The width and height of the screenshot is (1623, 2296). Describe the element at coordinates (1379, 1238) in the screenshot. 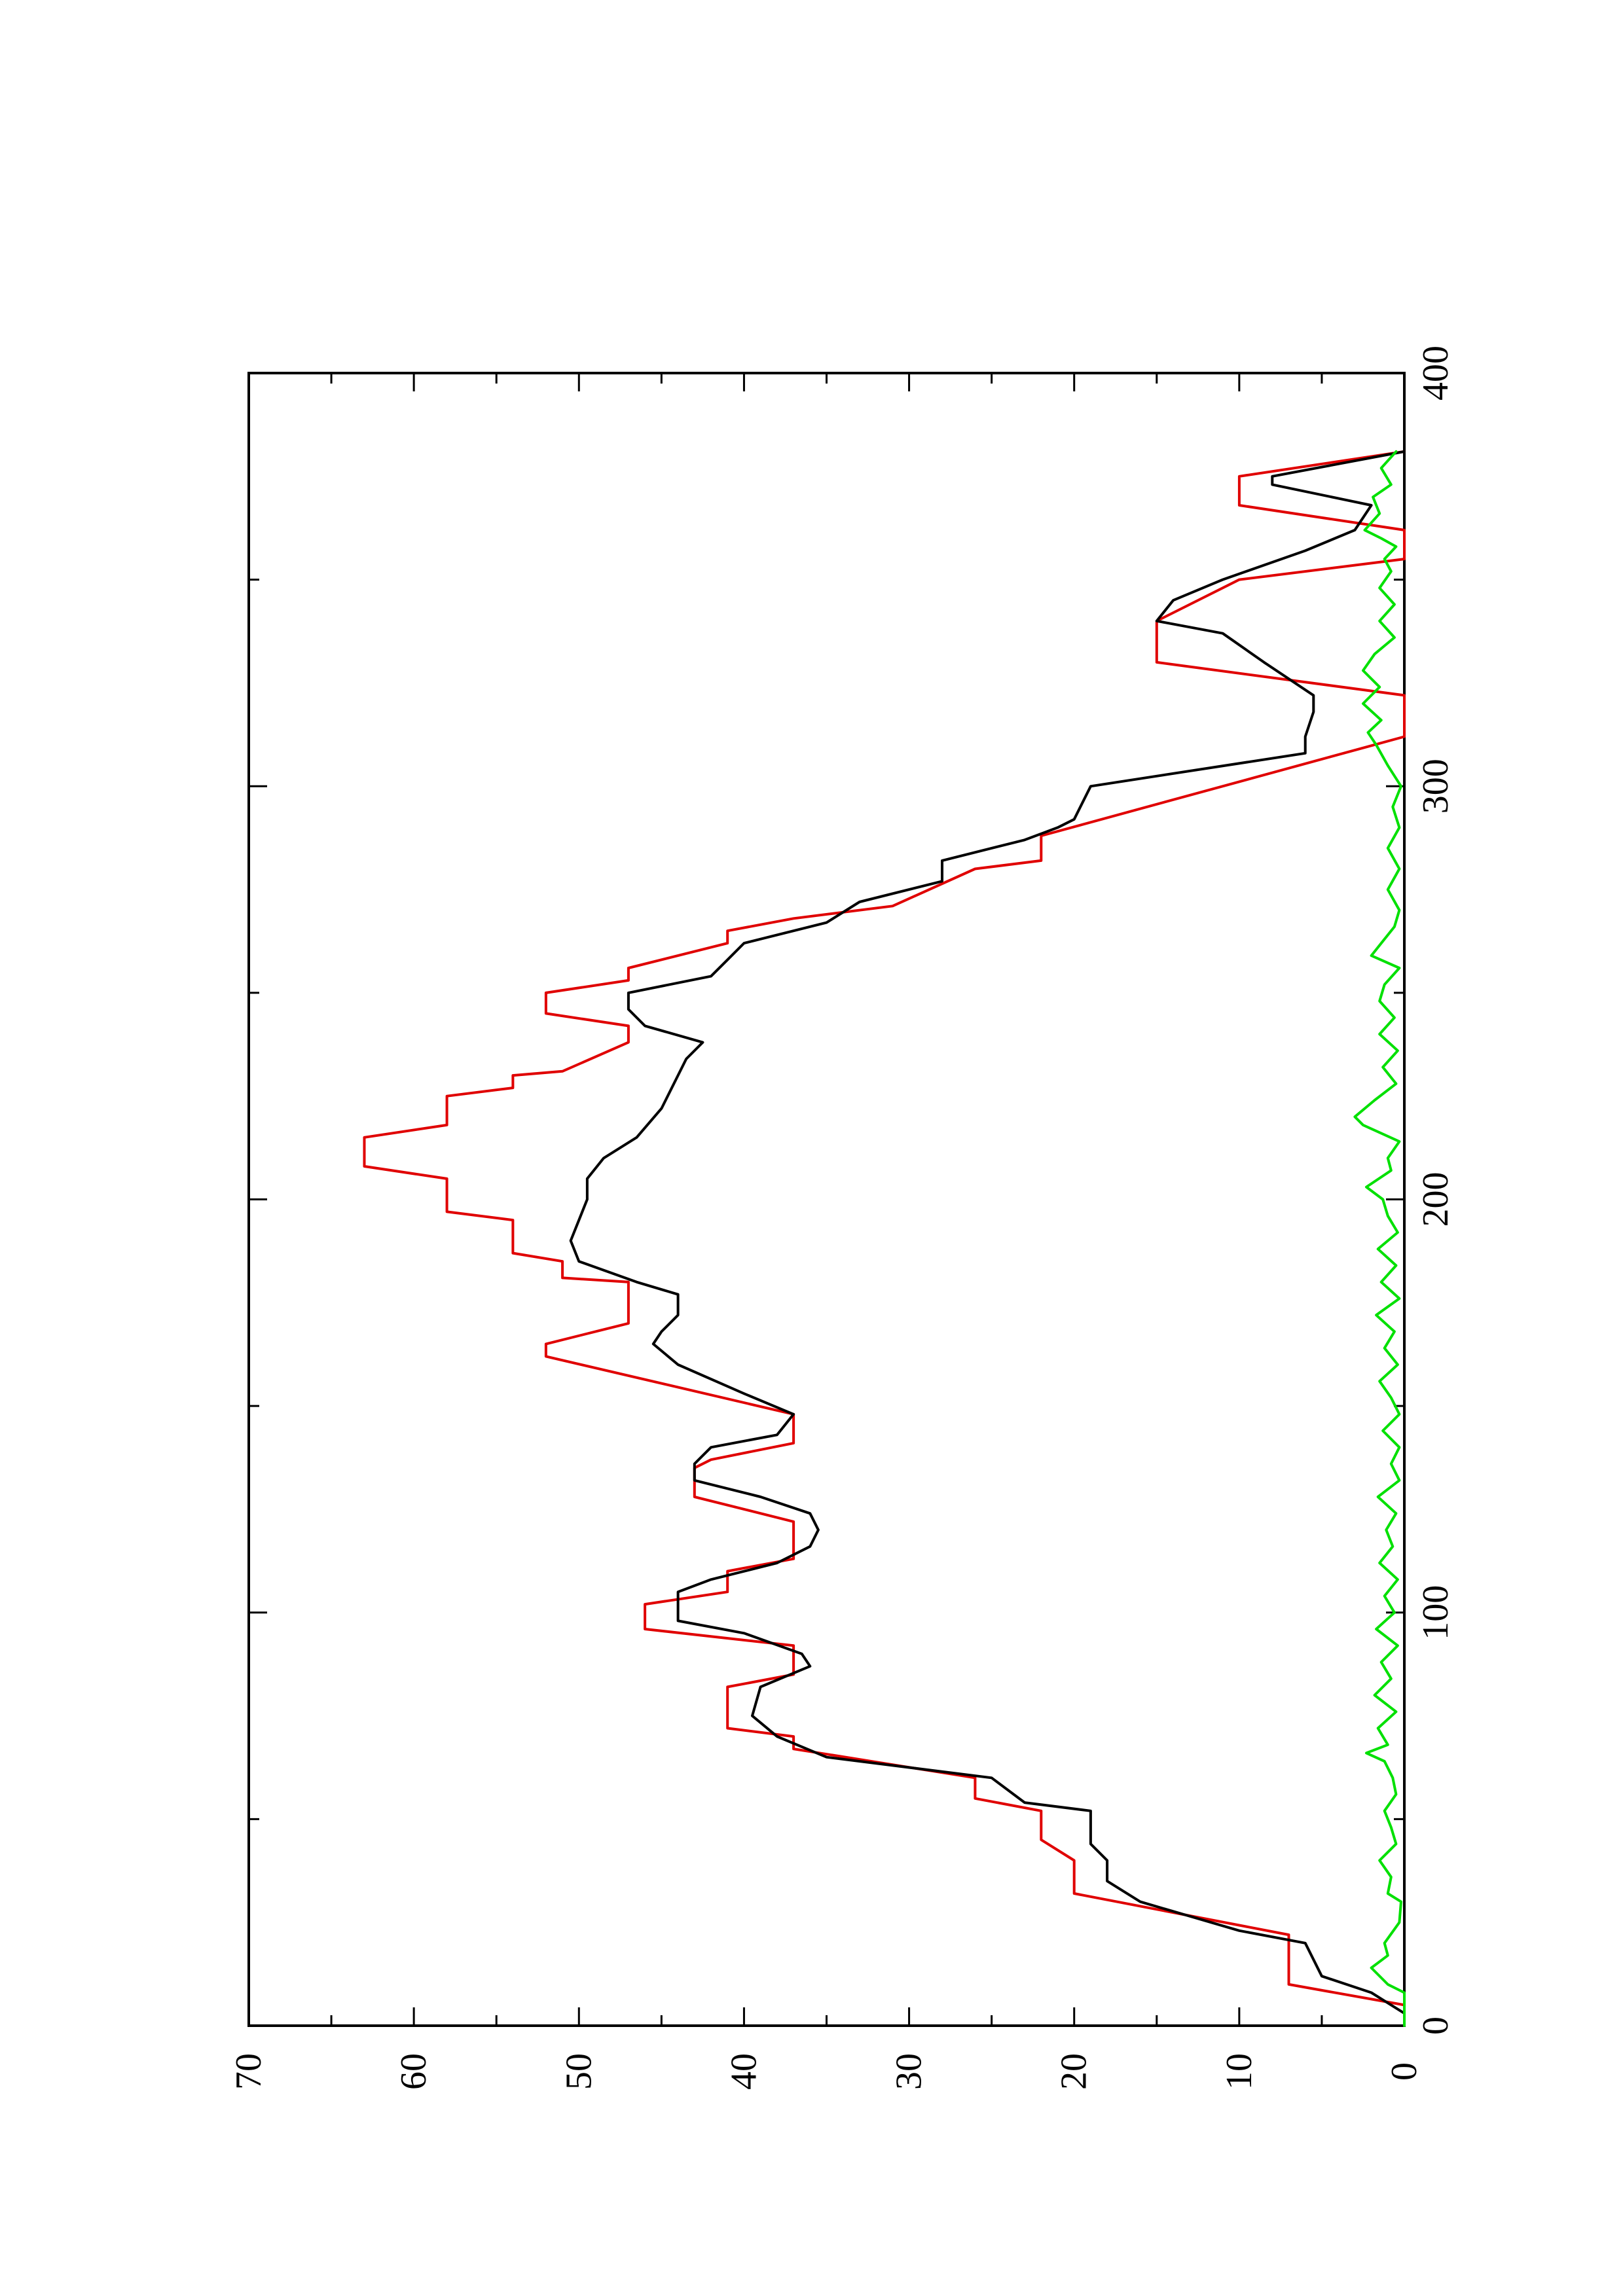

I see `series-green-line` at that location.